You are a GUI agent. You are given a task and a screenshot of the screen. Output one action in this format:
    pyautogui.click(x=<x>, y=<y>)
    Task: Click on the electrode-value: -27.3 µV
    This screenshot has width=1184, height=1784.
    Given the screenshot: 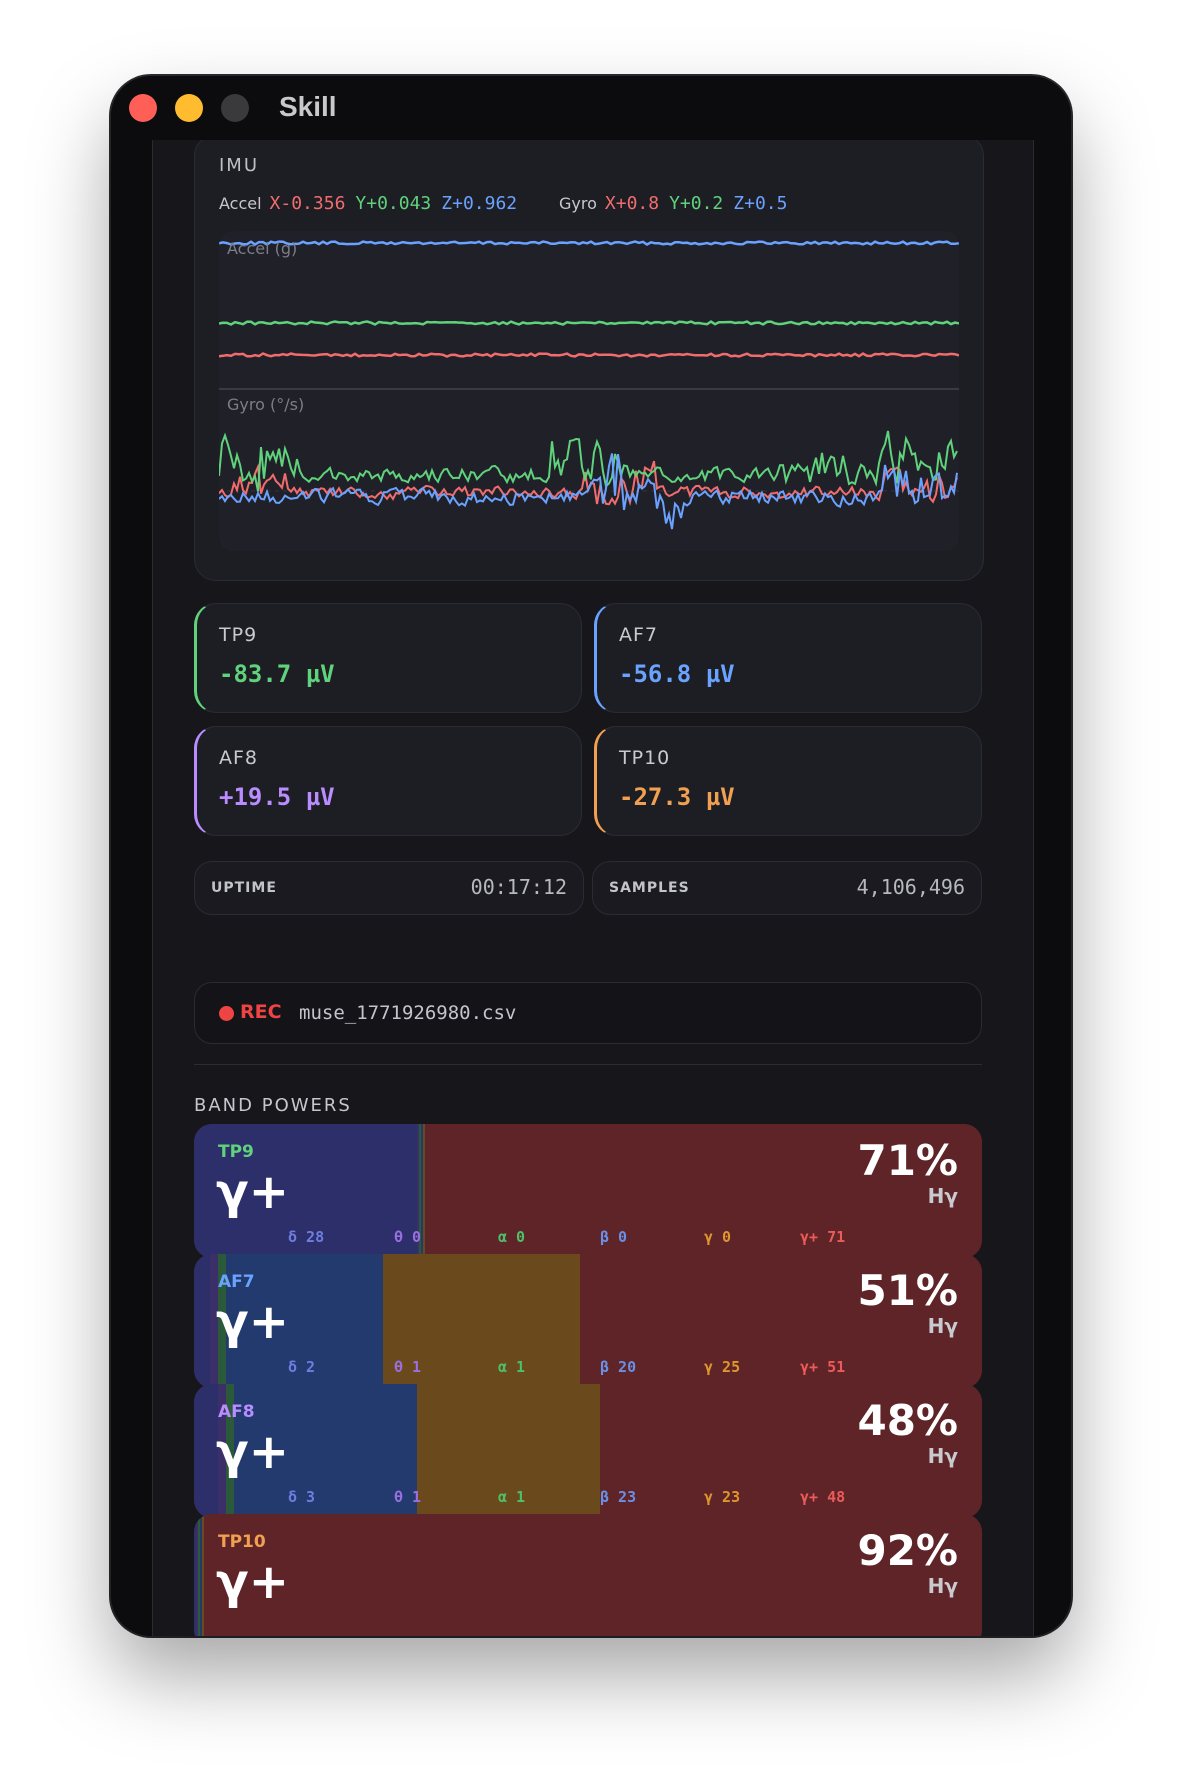 What is the action you would take?
    pyautogui.click(x=677, y=797)
    